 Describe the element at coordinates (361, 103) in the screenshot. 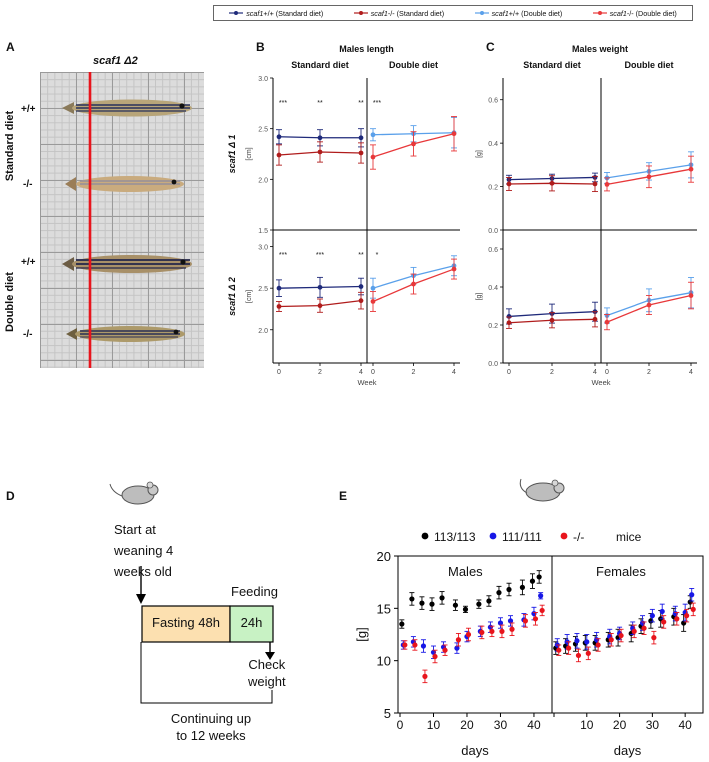

I see `chart-B-row0-standard-sig-2: **` at that location.